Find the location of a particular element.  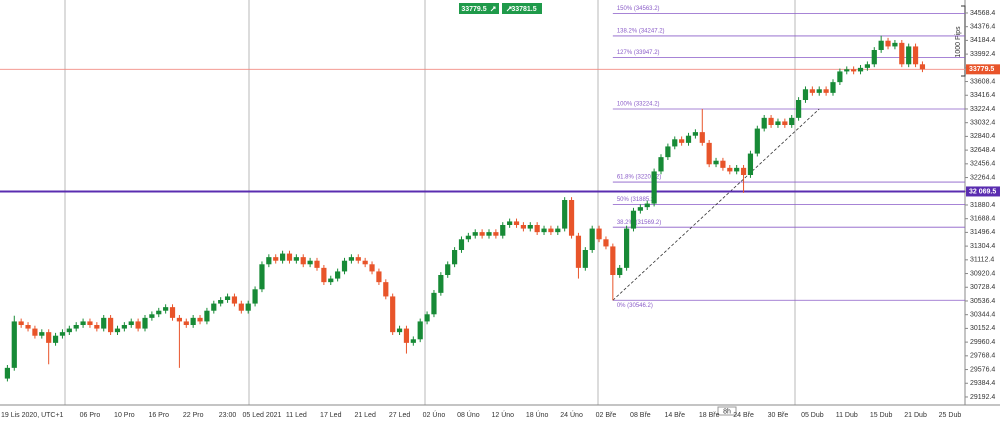

y-tick-label: 31688.4 is located at coordinates (982, 219).